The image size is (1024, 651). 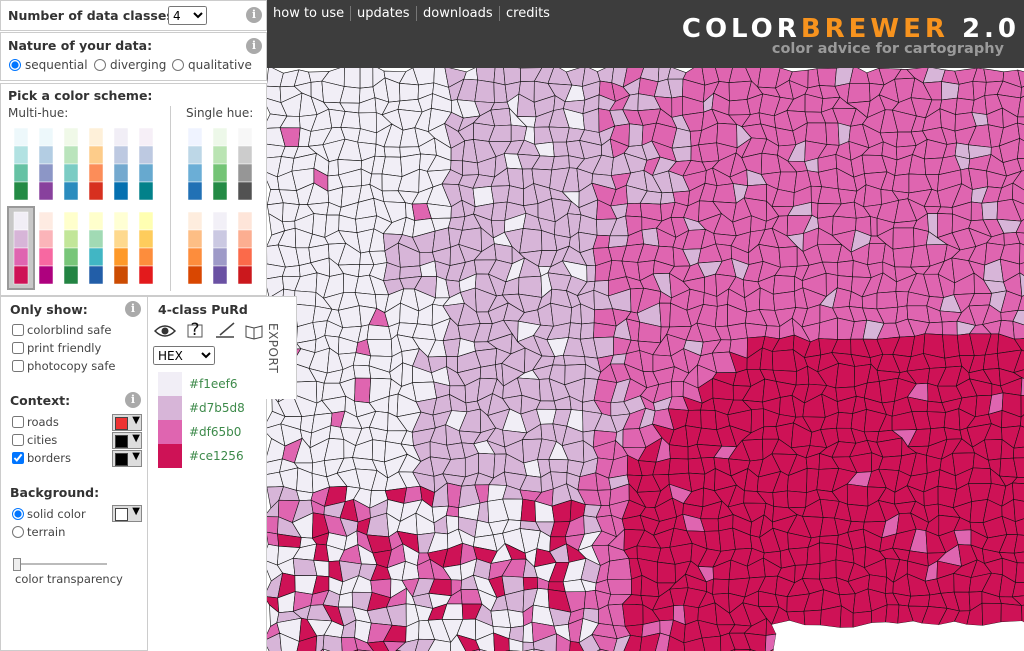 I want to click on legend-color-code: #f1eef6, so click(x=213, y=384).